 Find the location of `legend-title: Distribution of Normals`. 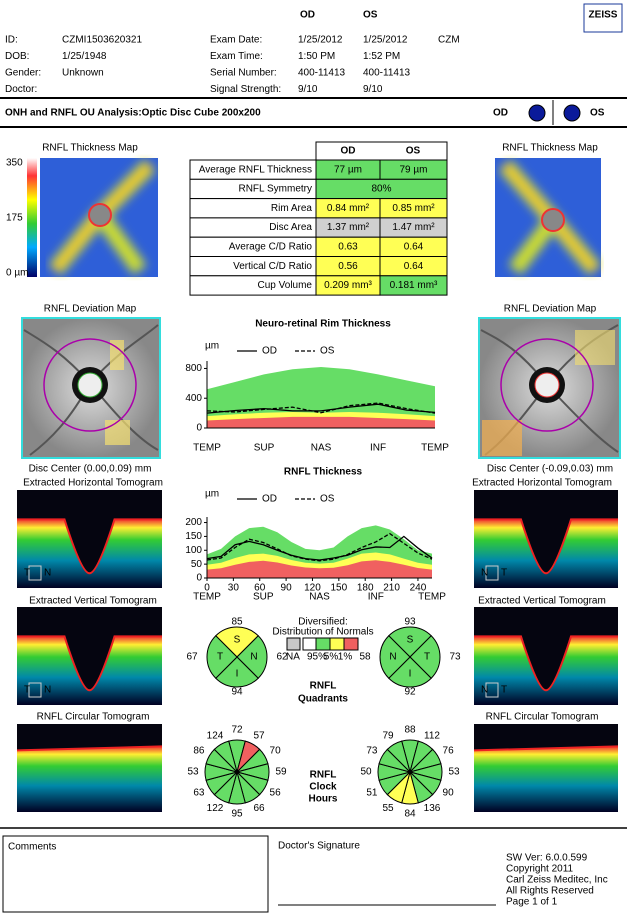

legend-title: Distribution of Normals is located at coordinates (322, 632).